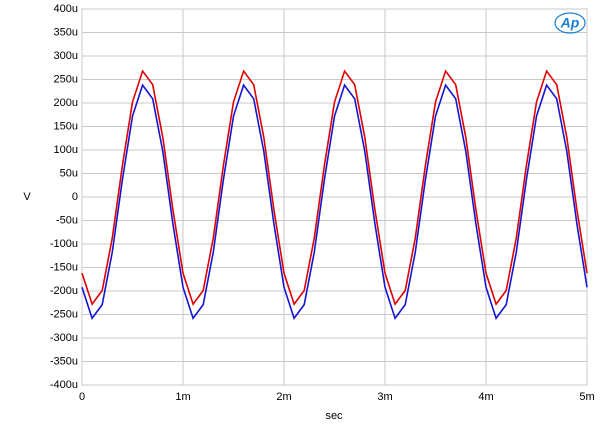 This screenshot has height=432, width=600. I want to click on y-axis-label: V, so click(27, 197).